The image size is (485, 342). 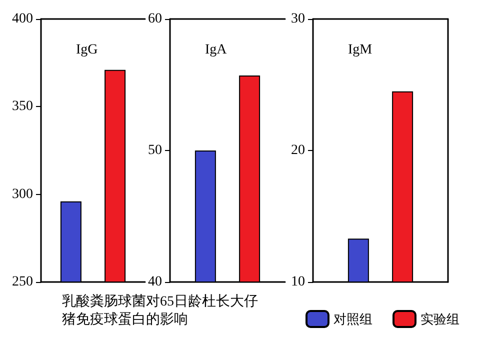 What do you see at coordinates (22, 282) in the screenshot?
I see `y-tick-label: 250` at bounding box center [22, 282].